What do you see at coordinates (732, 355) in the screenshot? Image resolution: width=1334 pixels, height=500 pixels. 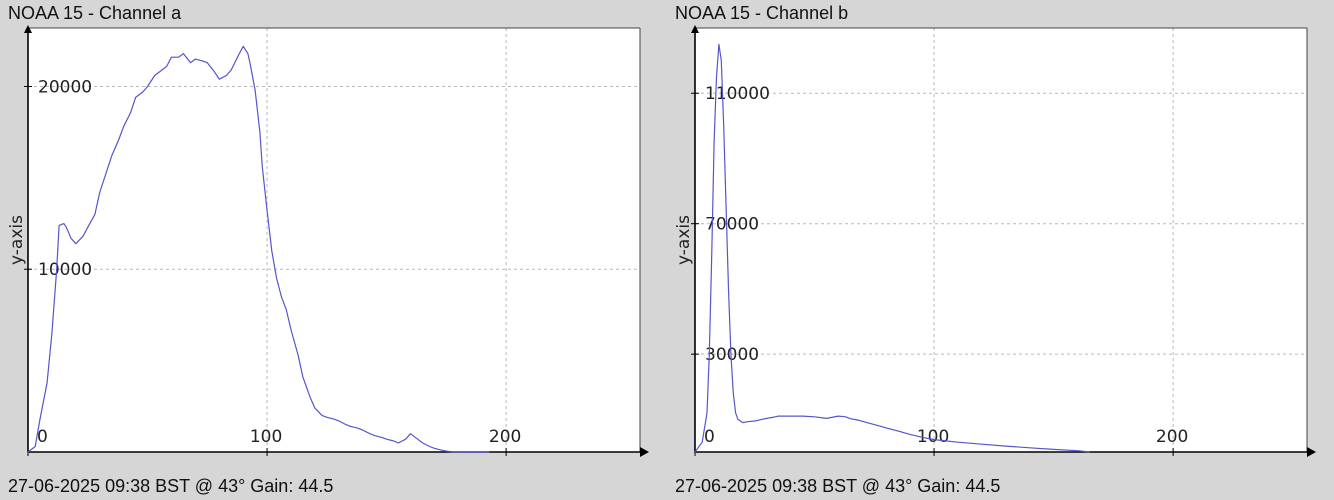 I see `y-tick-label: 30000` at bounding box center [732, 355].